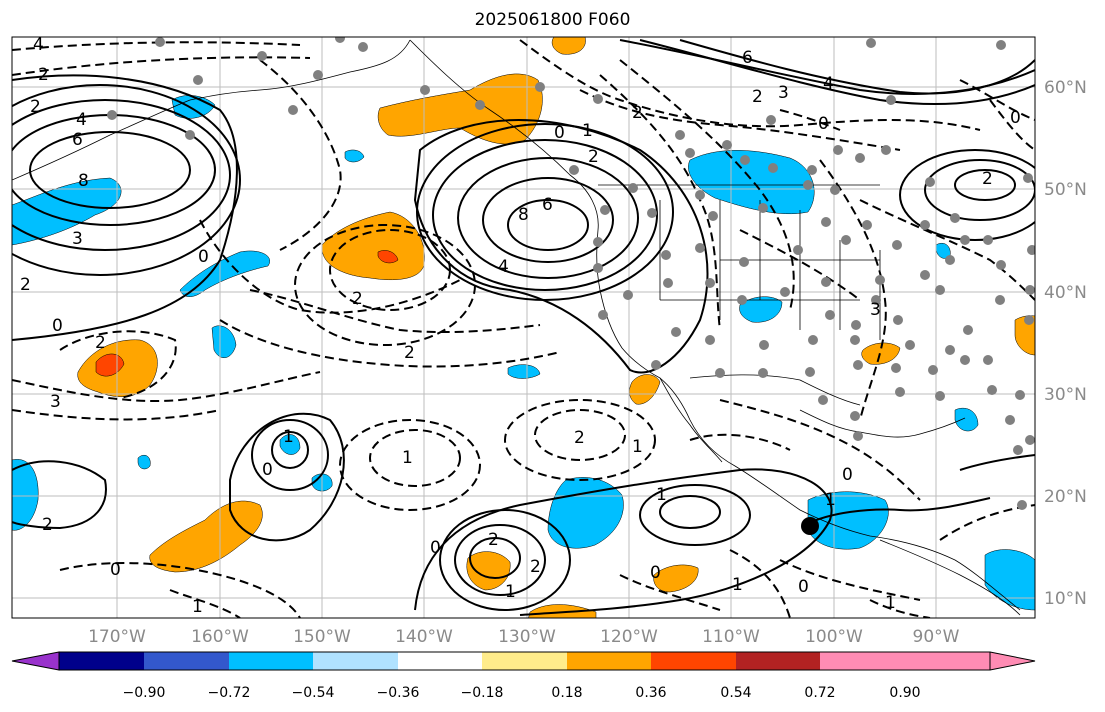  I want to click on colorbar-label: −0.72, so click(229, 693).